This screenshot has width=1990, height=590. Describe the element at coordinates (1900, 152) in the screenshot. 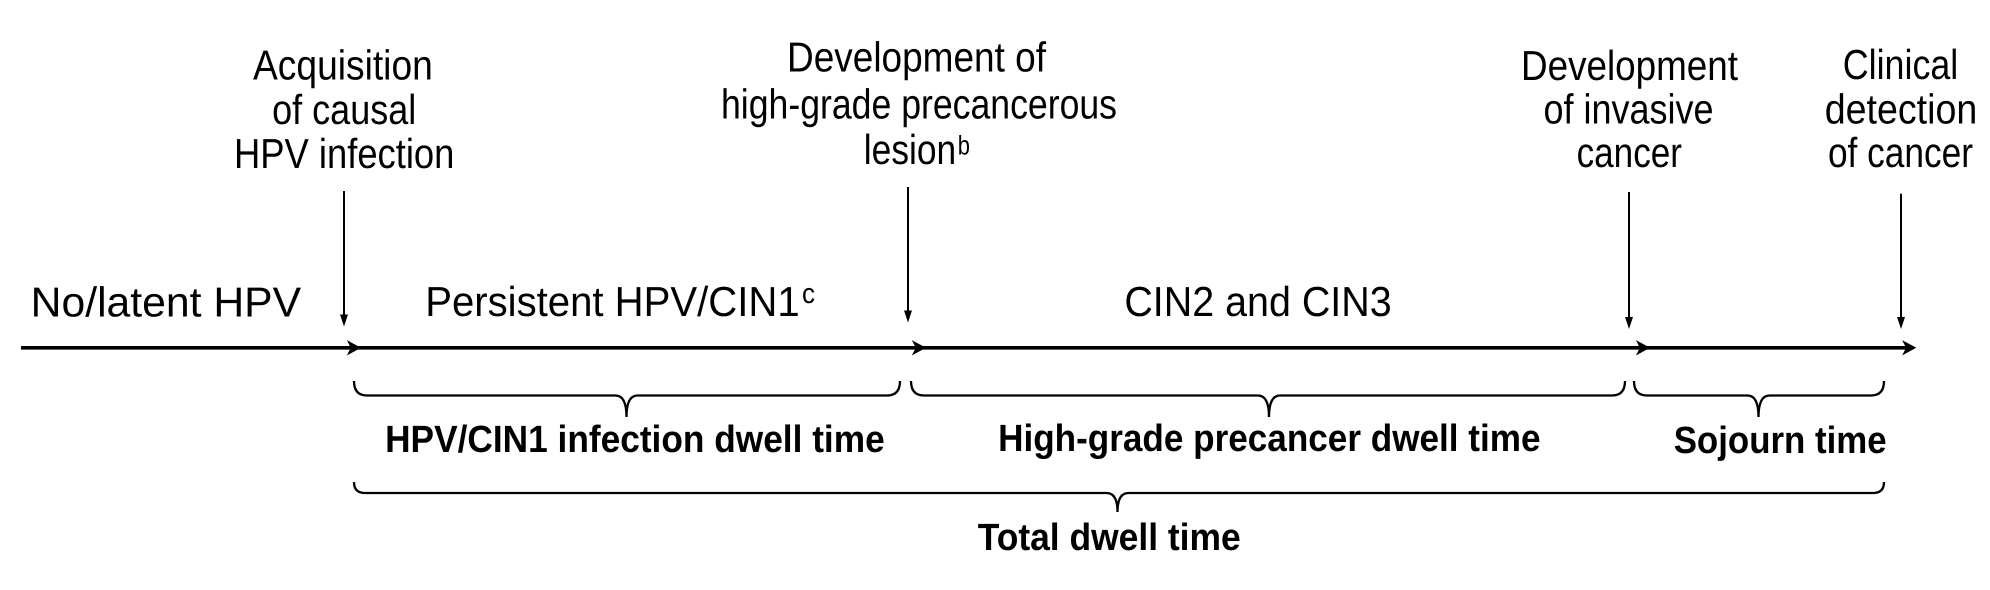

I see `svg-text: of cancer` at that location.